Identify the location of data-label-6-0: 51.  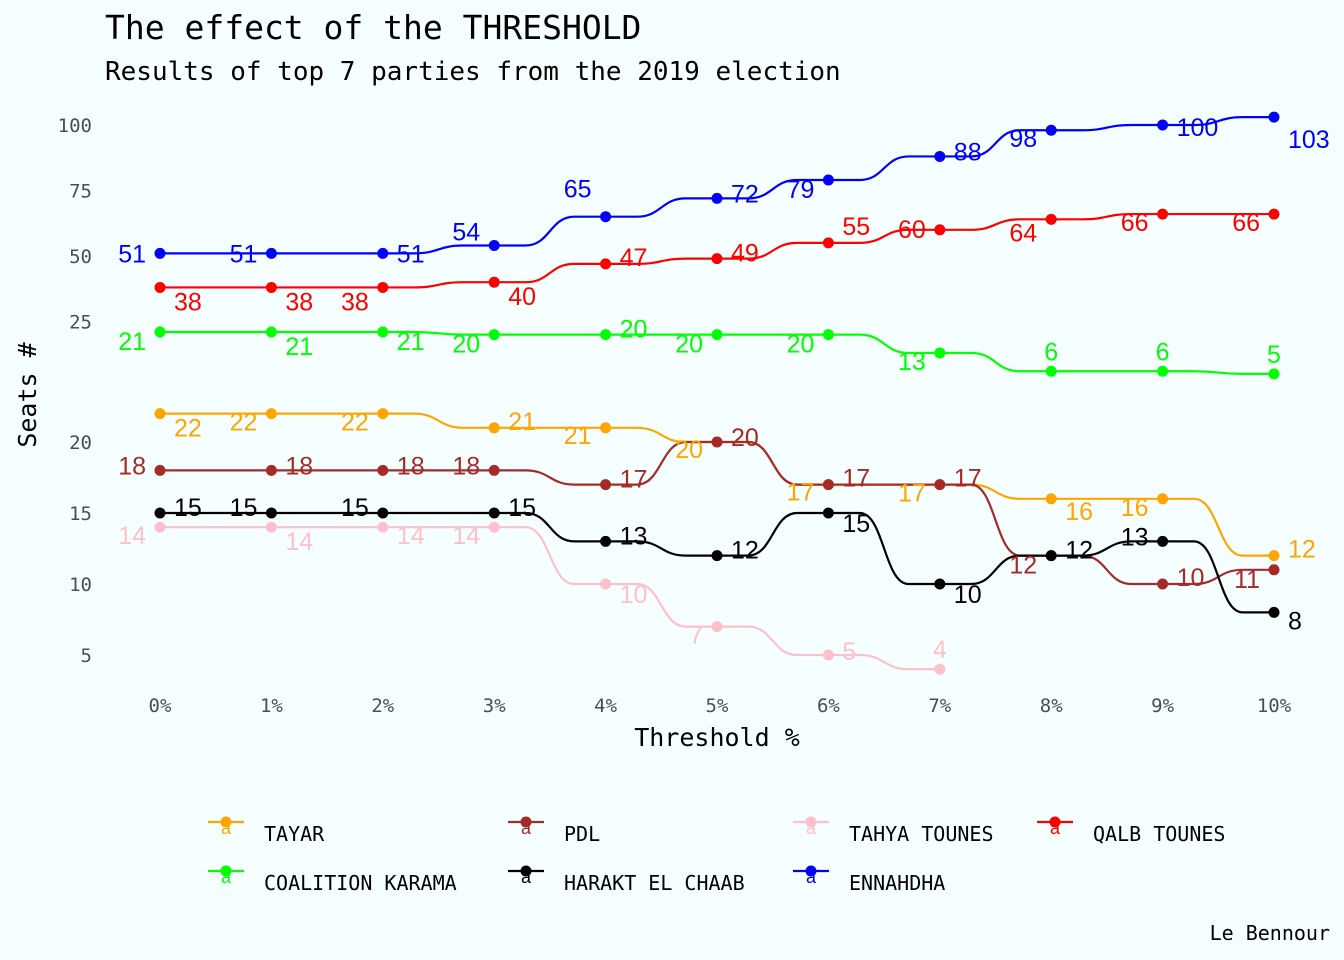
(132, 254).